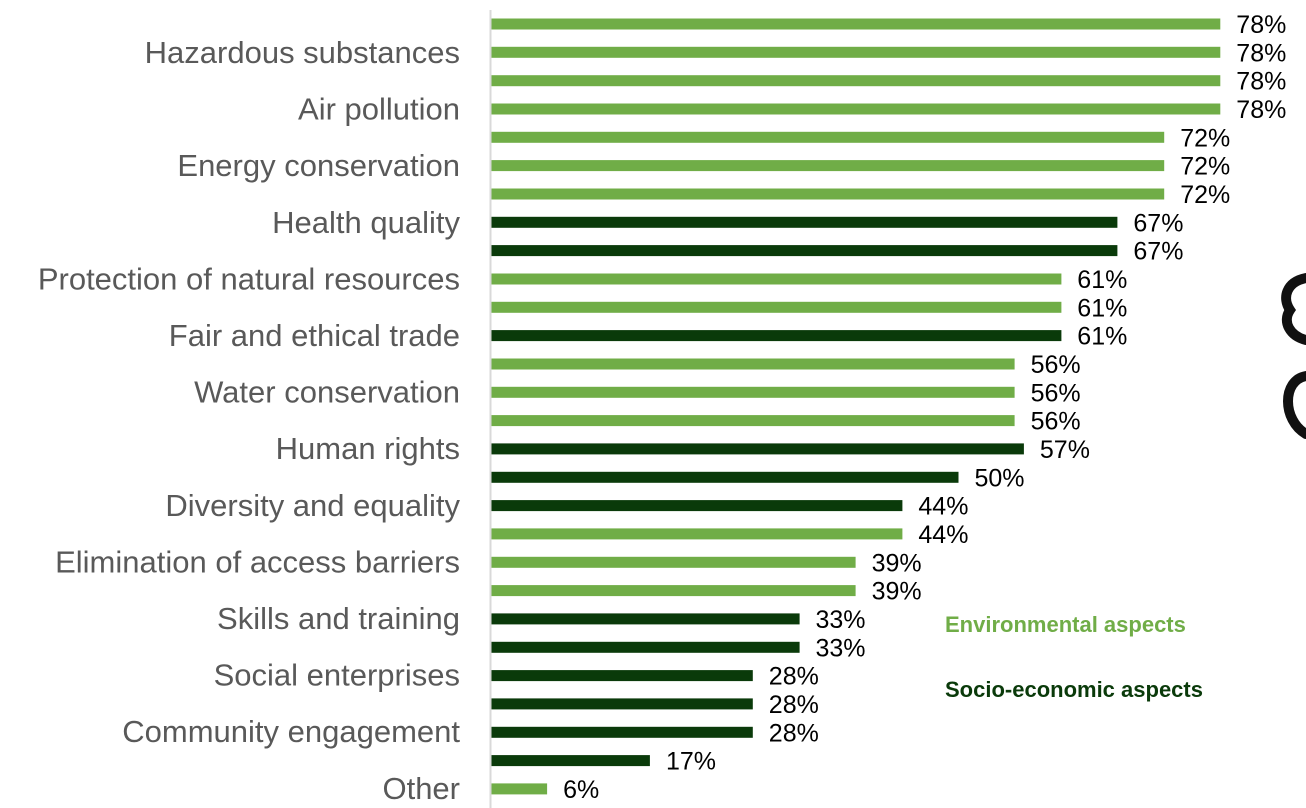 The width and height of the screenshot is (1306, 808). What do you see at coordinates (1261, 53) in the screenshot?
I see `value-label-2: 78%` at bounding box center [1261, 53].